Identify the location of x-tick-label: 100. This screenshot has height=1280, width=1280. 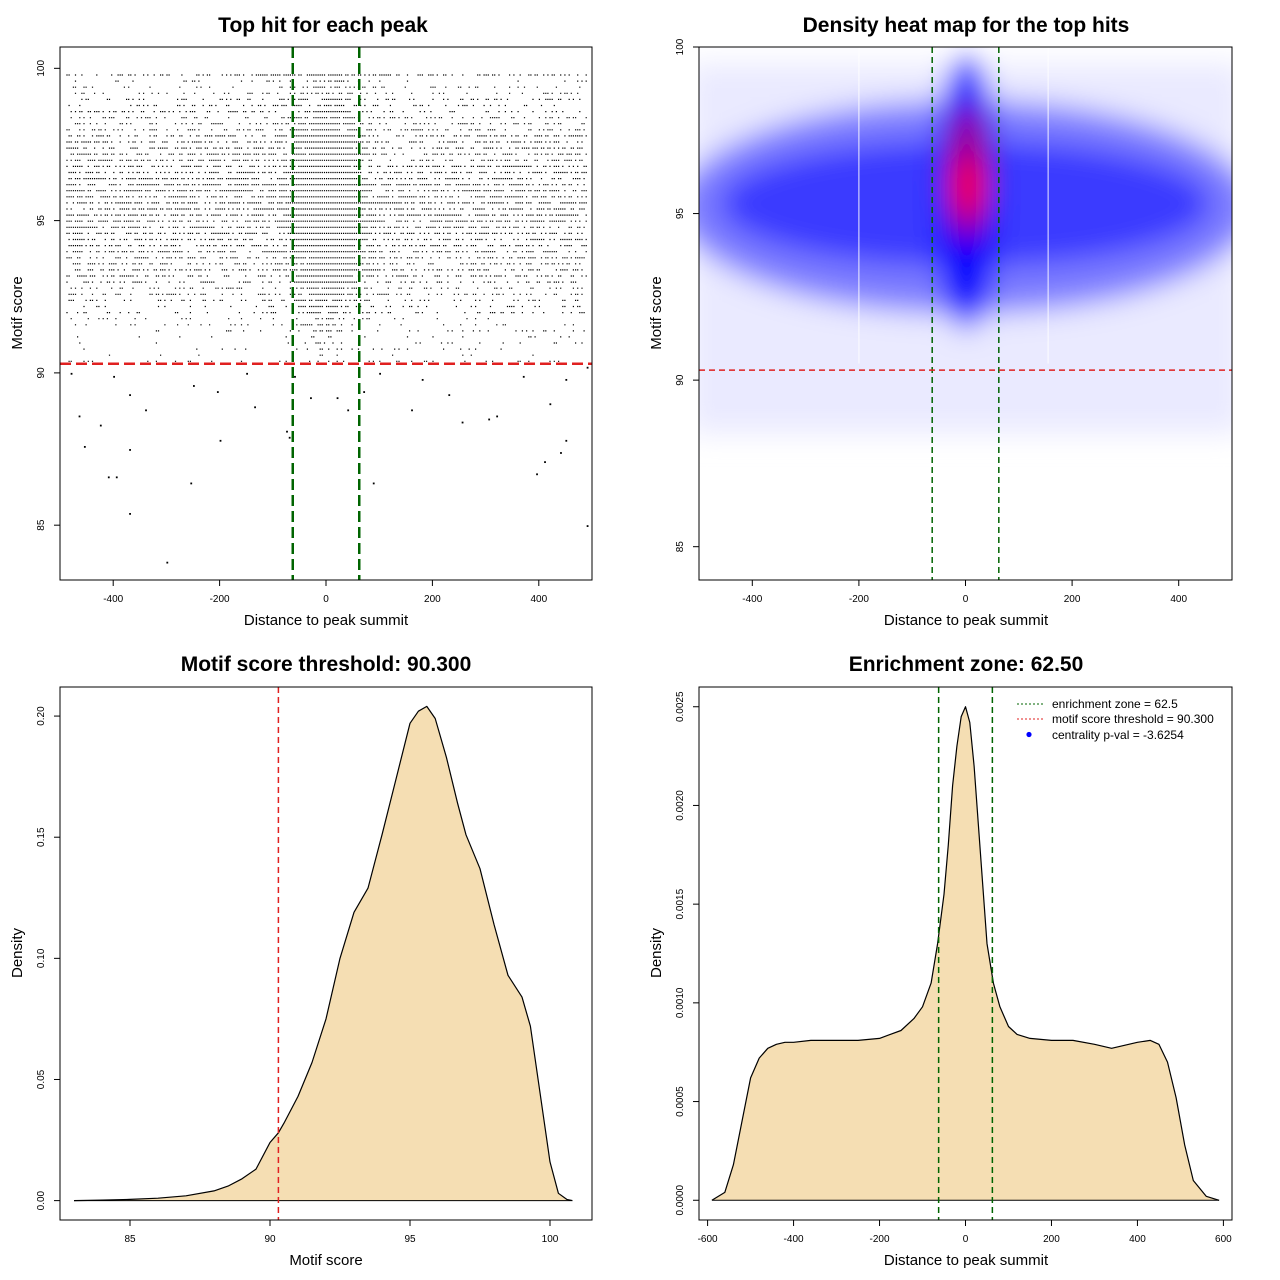
(550, 1239).